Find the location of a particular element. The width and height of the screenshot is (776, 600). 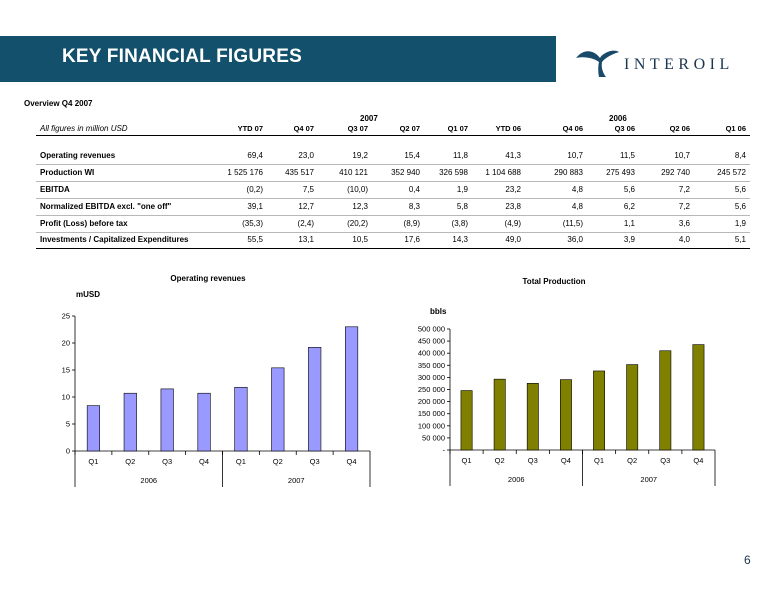

chart-title: Total Production is located at coordinates (554, 281).